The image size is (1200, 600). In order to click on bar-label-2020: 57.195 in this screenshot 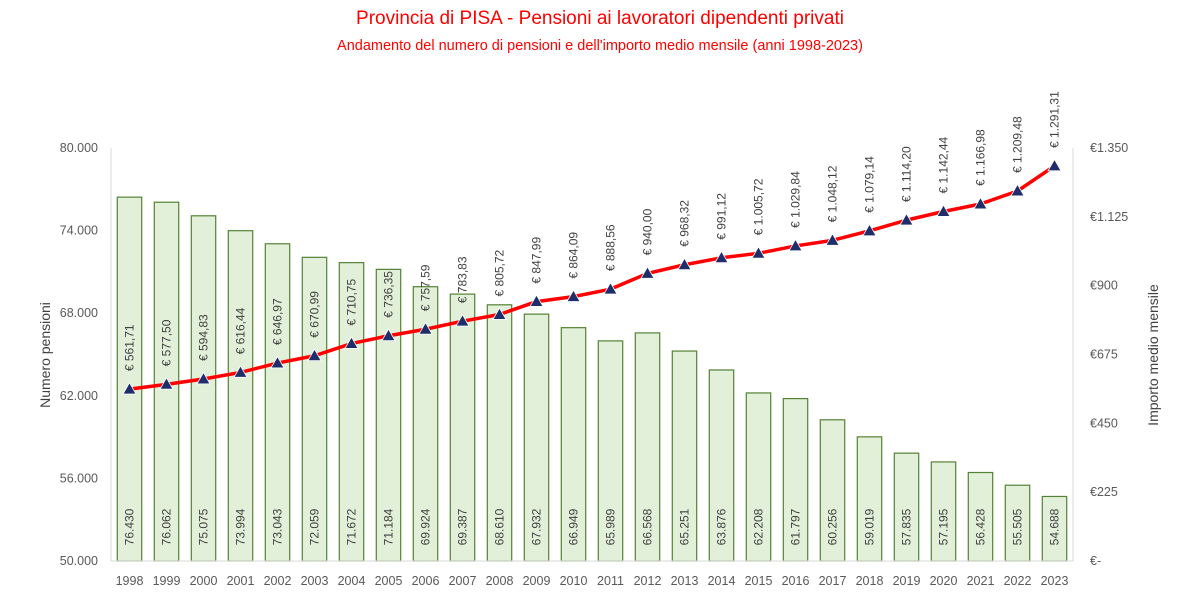, I will do `click(944, 526)`.